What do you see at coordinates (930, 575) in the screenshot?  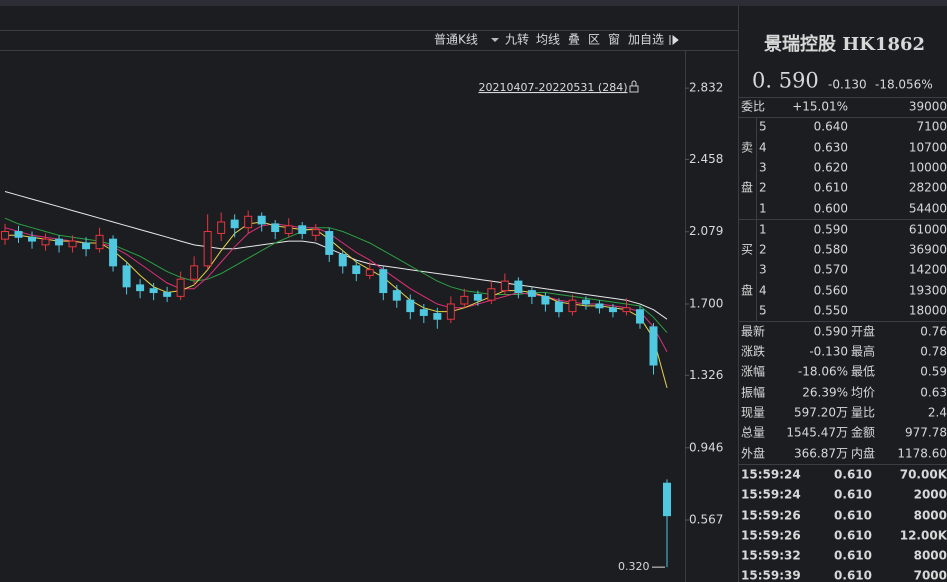 I see `quote-text: 7000` at bounding box center [930, 575].